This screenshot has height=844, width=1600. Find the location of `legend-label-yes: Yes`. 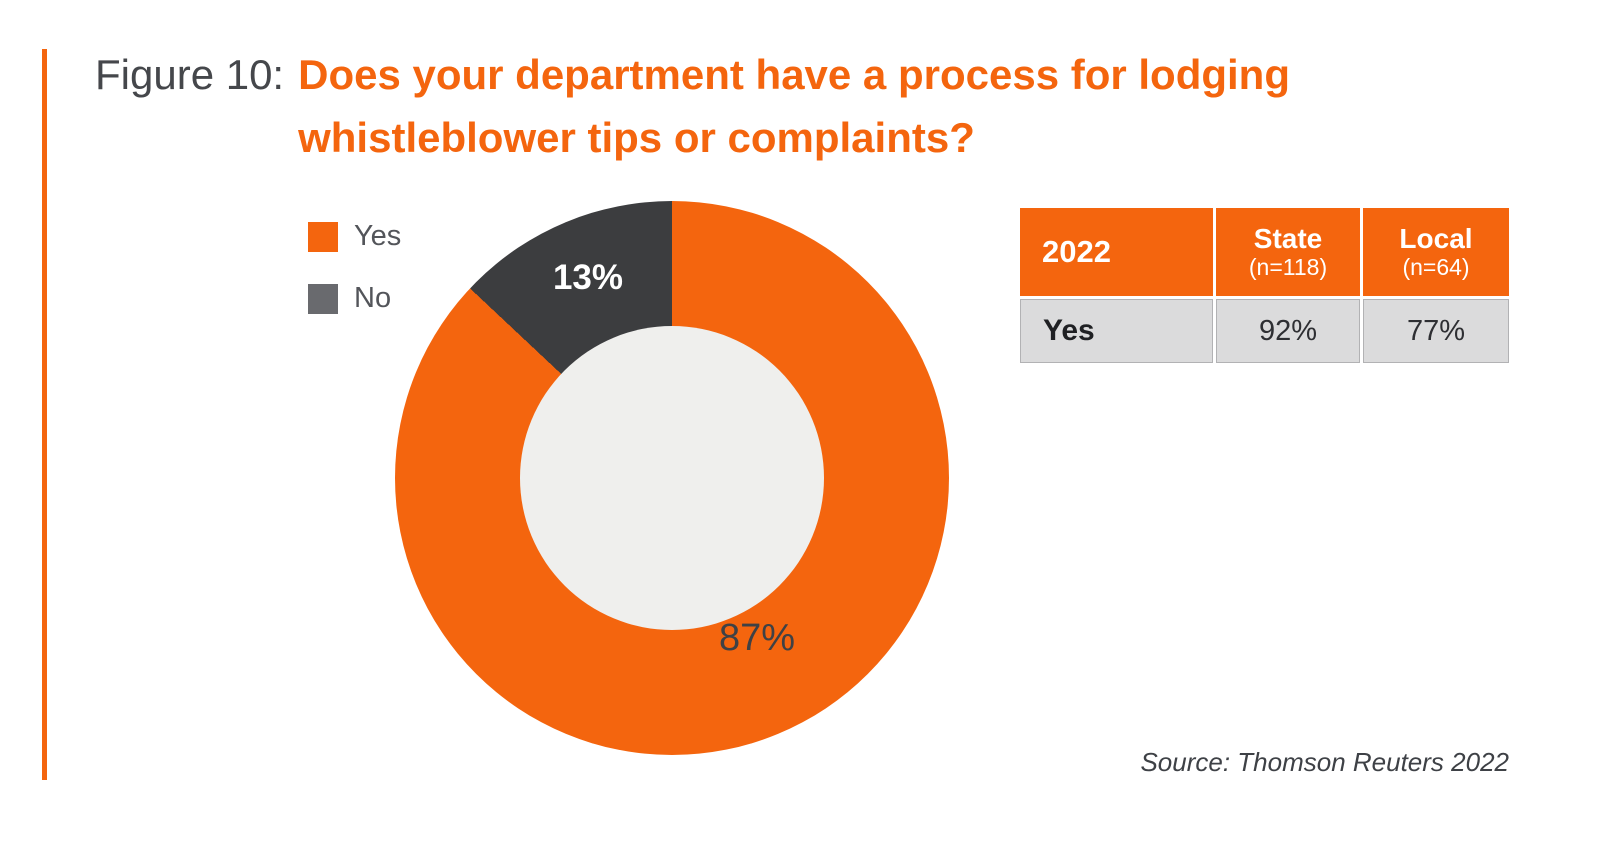

legend-label-yes: Yes is located at coordinates (378, 236).